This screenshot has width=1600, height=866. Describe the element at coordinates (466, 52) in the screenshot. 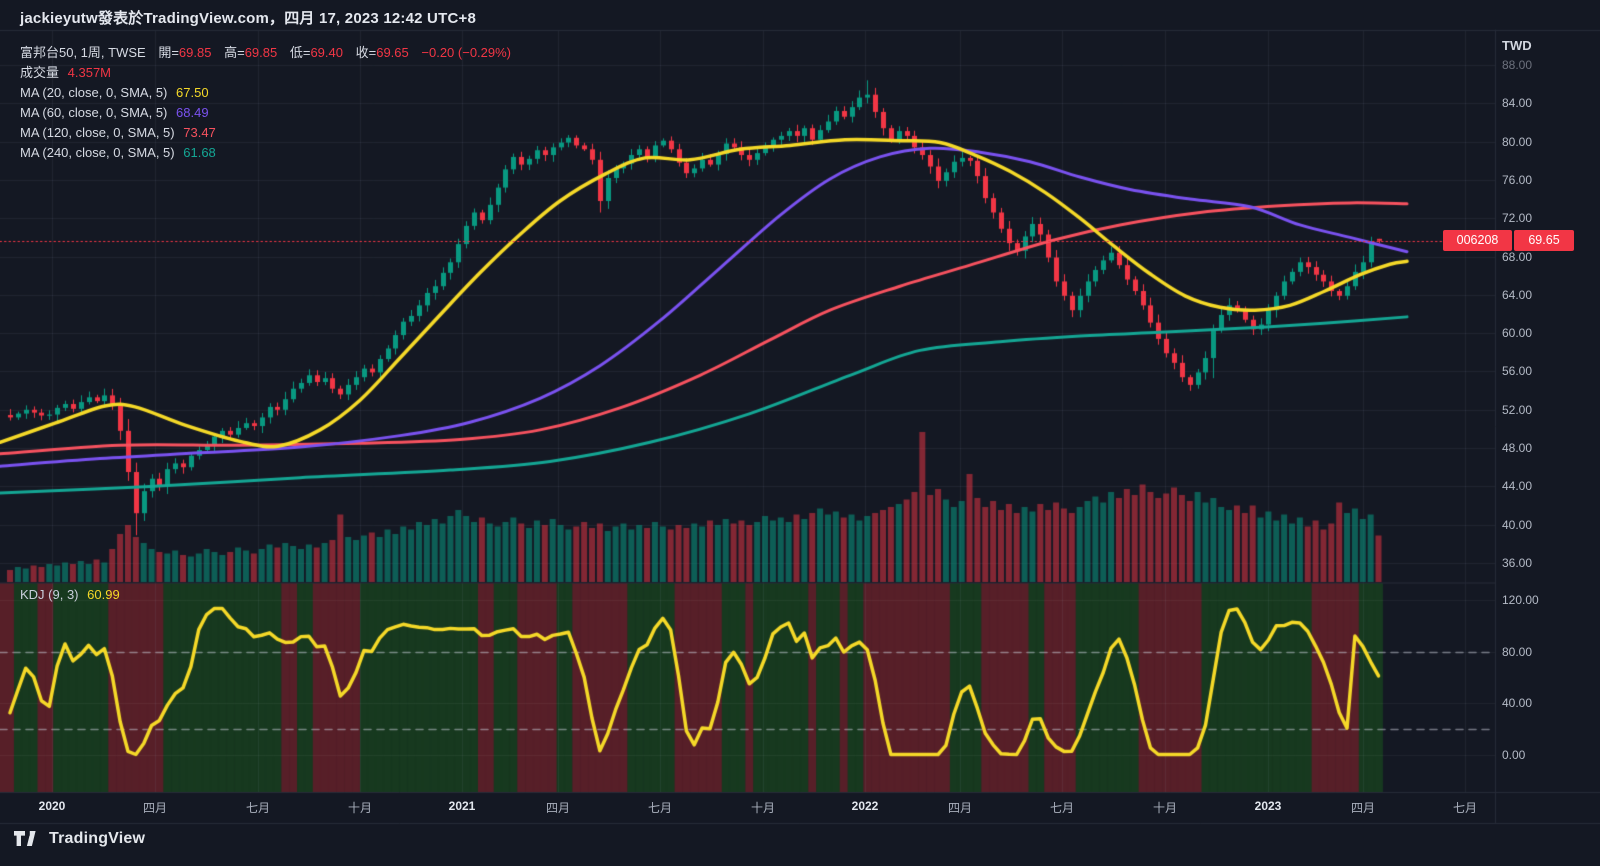

I see `change-value: −0.20 (−0.29%)` at that location.